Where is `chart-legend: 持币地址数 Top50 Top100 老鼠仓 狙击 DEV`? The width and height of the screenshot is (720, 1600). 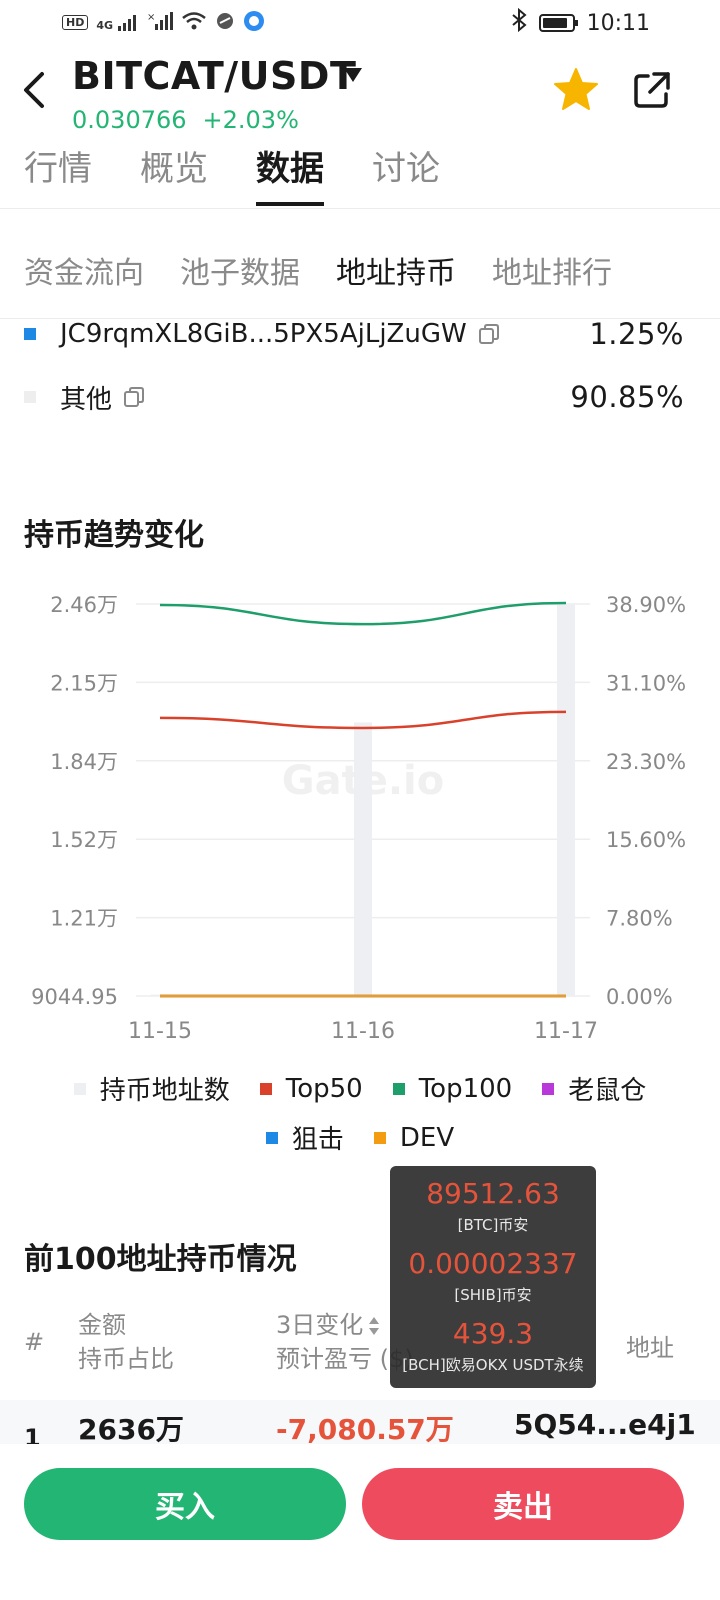 chart-legend: 持币地址数 Top50 Top100 老鼠仓 狙击 DEV is located at coordinates (360, 1119).